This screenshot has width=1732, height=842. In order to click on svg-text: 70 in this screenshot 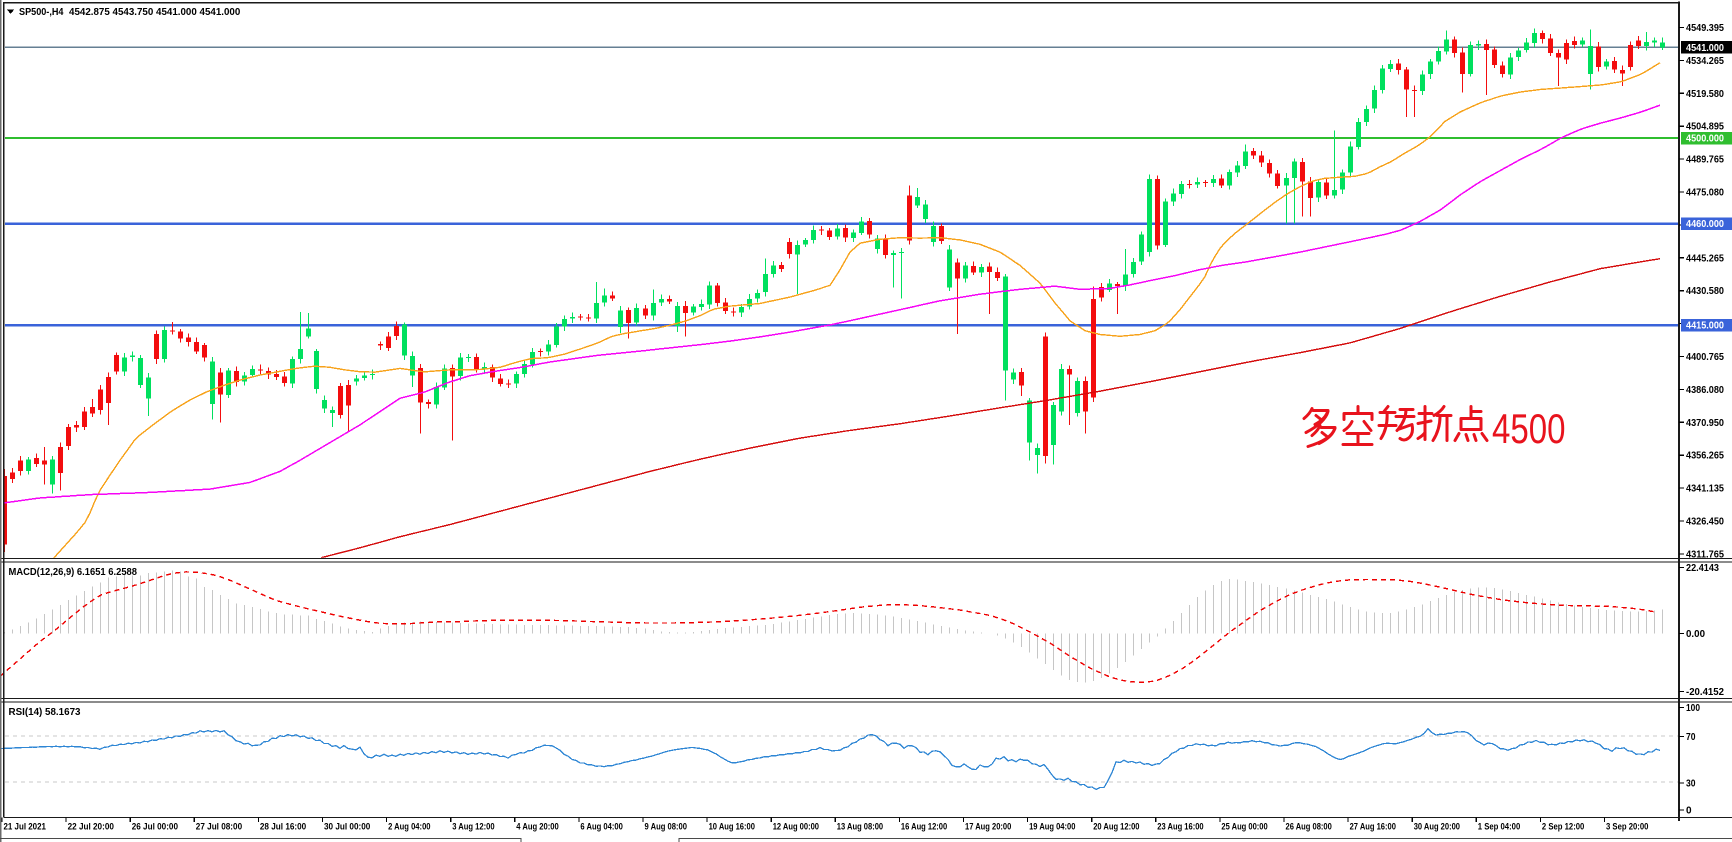, I will do `click(1691, 737)`.